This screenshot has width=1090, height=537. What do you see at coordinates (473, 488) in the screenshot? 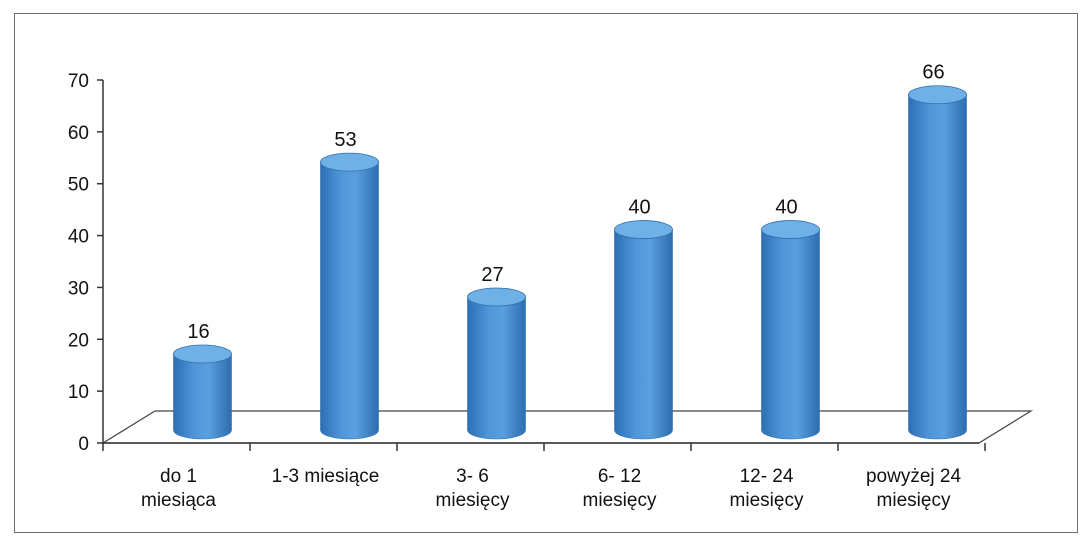
I see `x-category-label: 3- 6 miesięcy` at bounding box center [473, 488].